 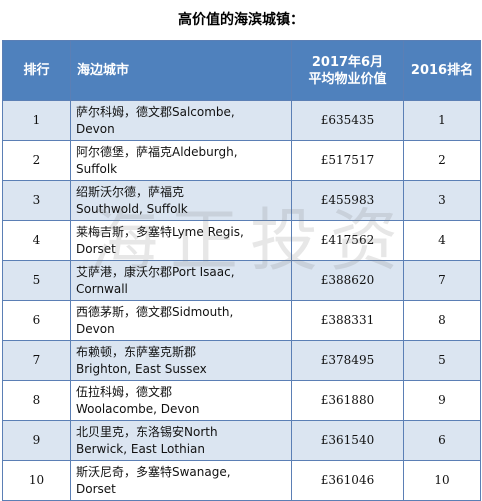 What do you see at coordinates (181, 320) in the screenshot?
I see `city-cell: 西德茅斯，德文郡Sidmouth, Devon` at bounding box center [181, 320].